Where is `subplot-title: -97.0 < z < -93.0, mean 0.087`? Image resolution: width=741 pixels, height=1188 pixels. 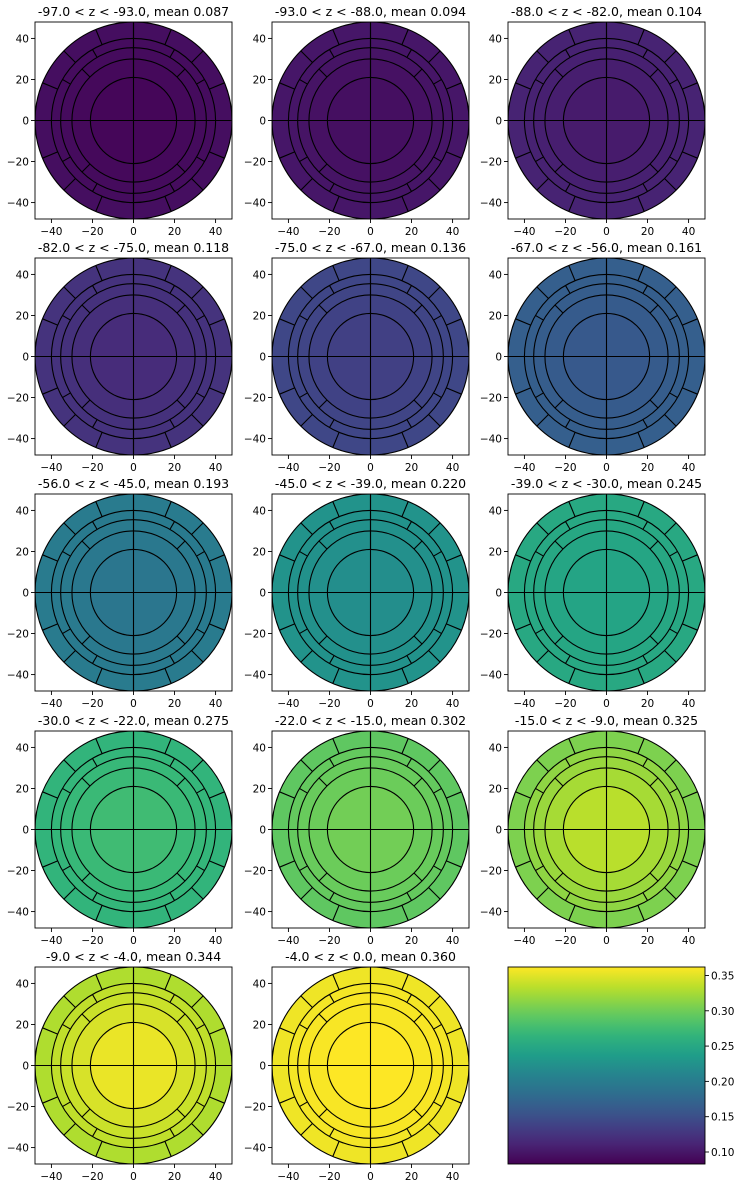 subplot-title: -97.0 < z < -93.0, mean 0.087 is located at coordinates (133, 11).